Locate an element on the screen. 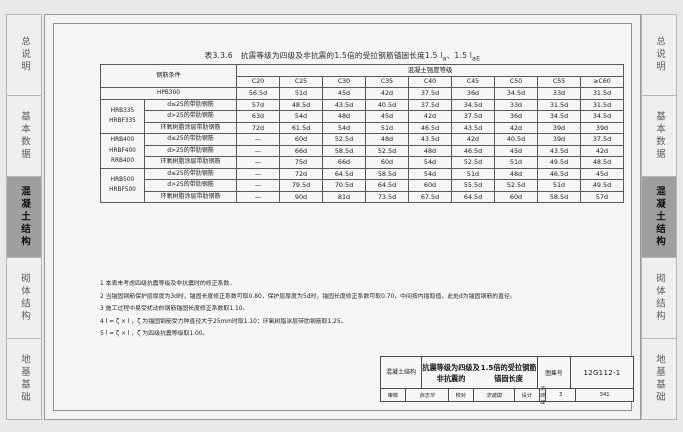 The width and height of the screenshot is (683, 432). sidebar-item-masonry-structure-right: 砌体结构 is located at coordinates (659, 298).